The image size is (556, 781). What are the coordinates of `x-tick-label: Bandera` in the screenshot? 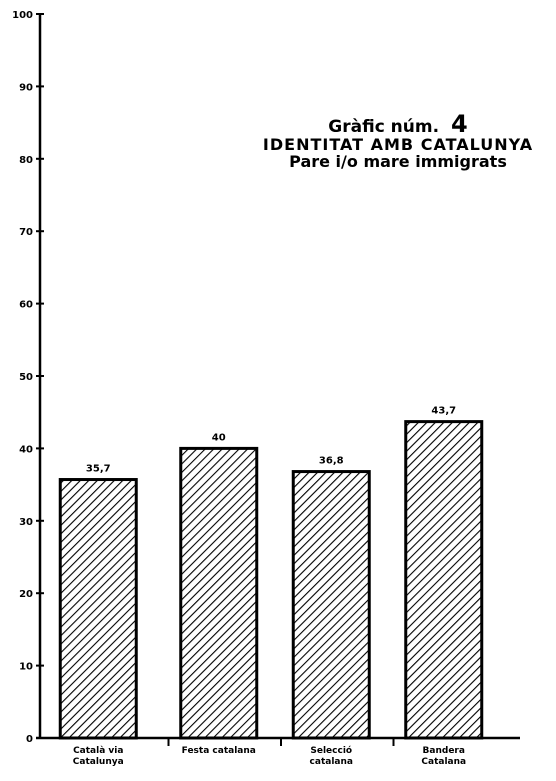 It's located at (444, 751).